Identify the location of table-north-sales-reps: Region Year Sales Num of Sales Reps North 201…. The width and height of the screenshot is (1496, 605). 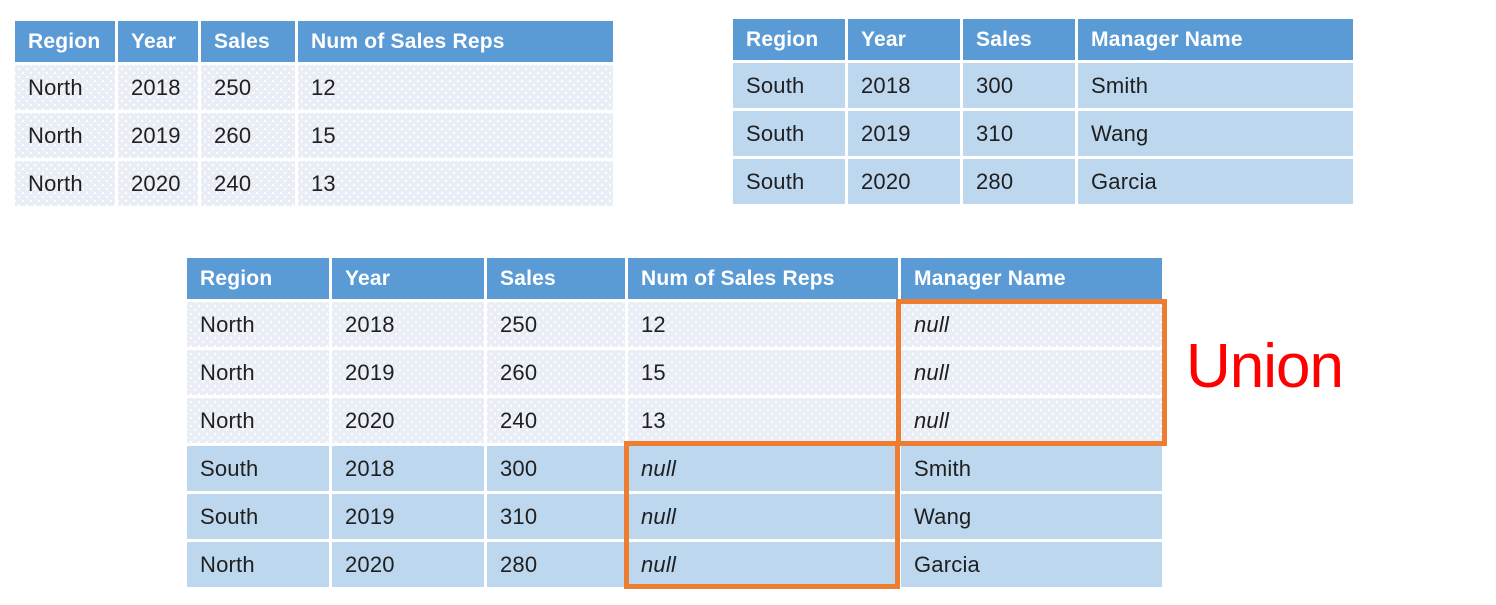
(314, 113).